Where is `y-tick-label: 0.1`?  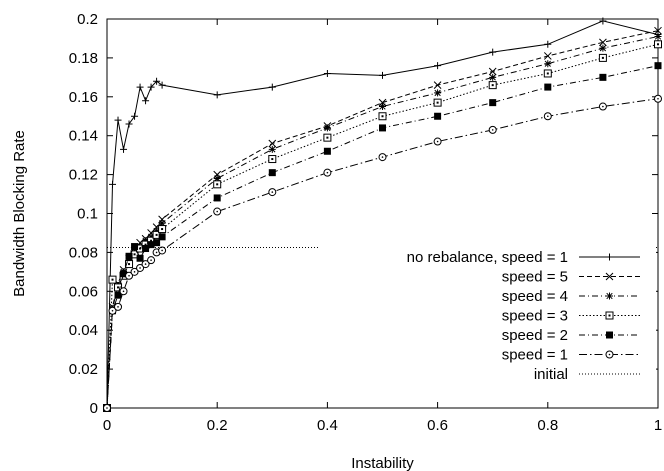 y-tick-label: 0.1 is located at coordinates (87, 214).